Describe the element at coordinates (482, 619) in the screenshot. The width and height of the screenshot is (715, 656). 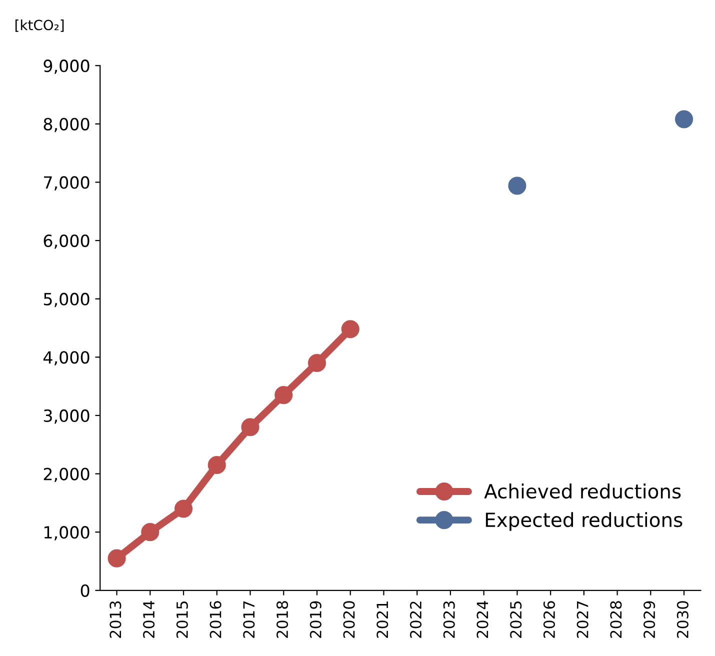
I see `x-tick-label: 2024` at that location.